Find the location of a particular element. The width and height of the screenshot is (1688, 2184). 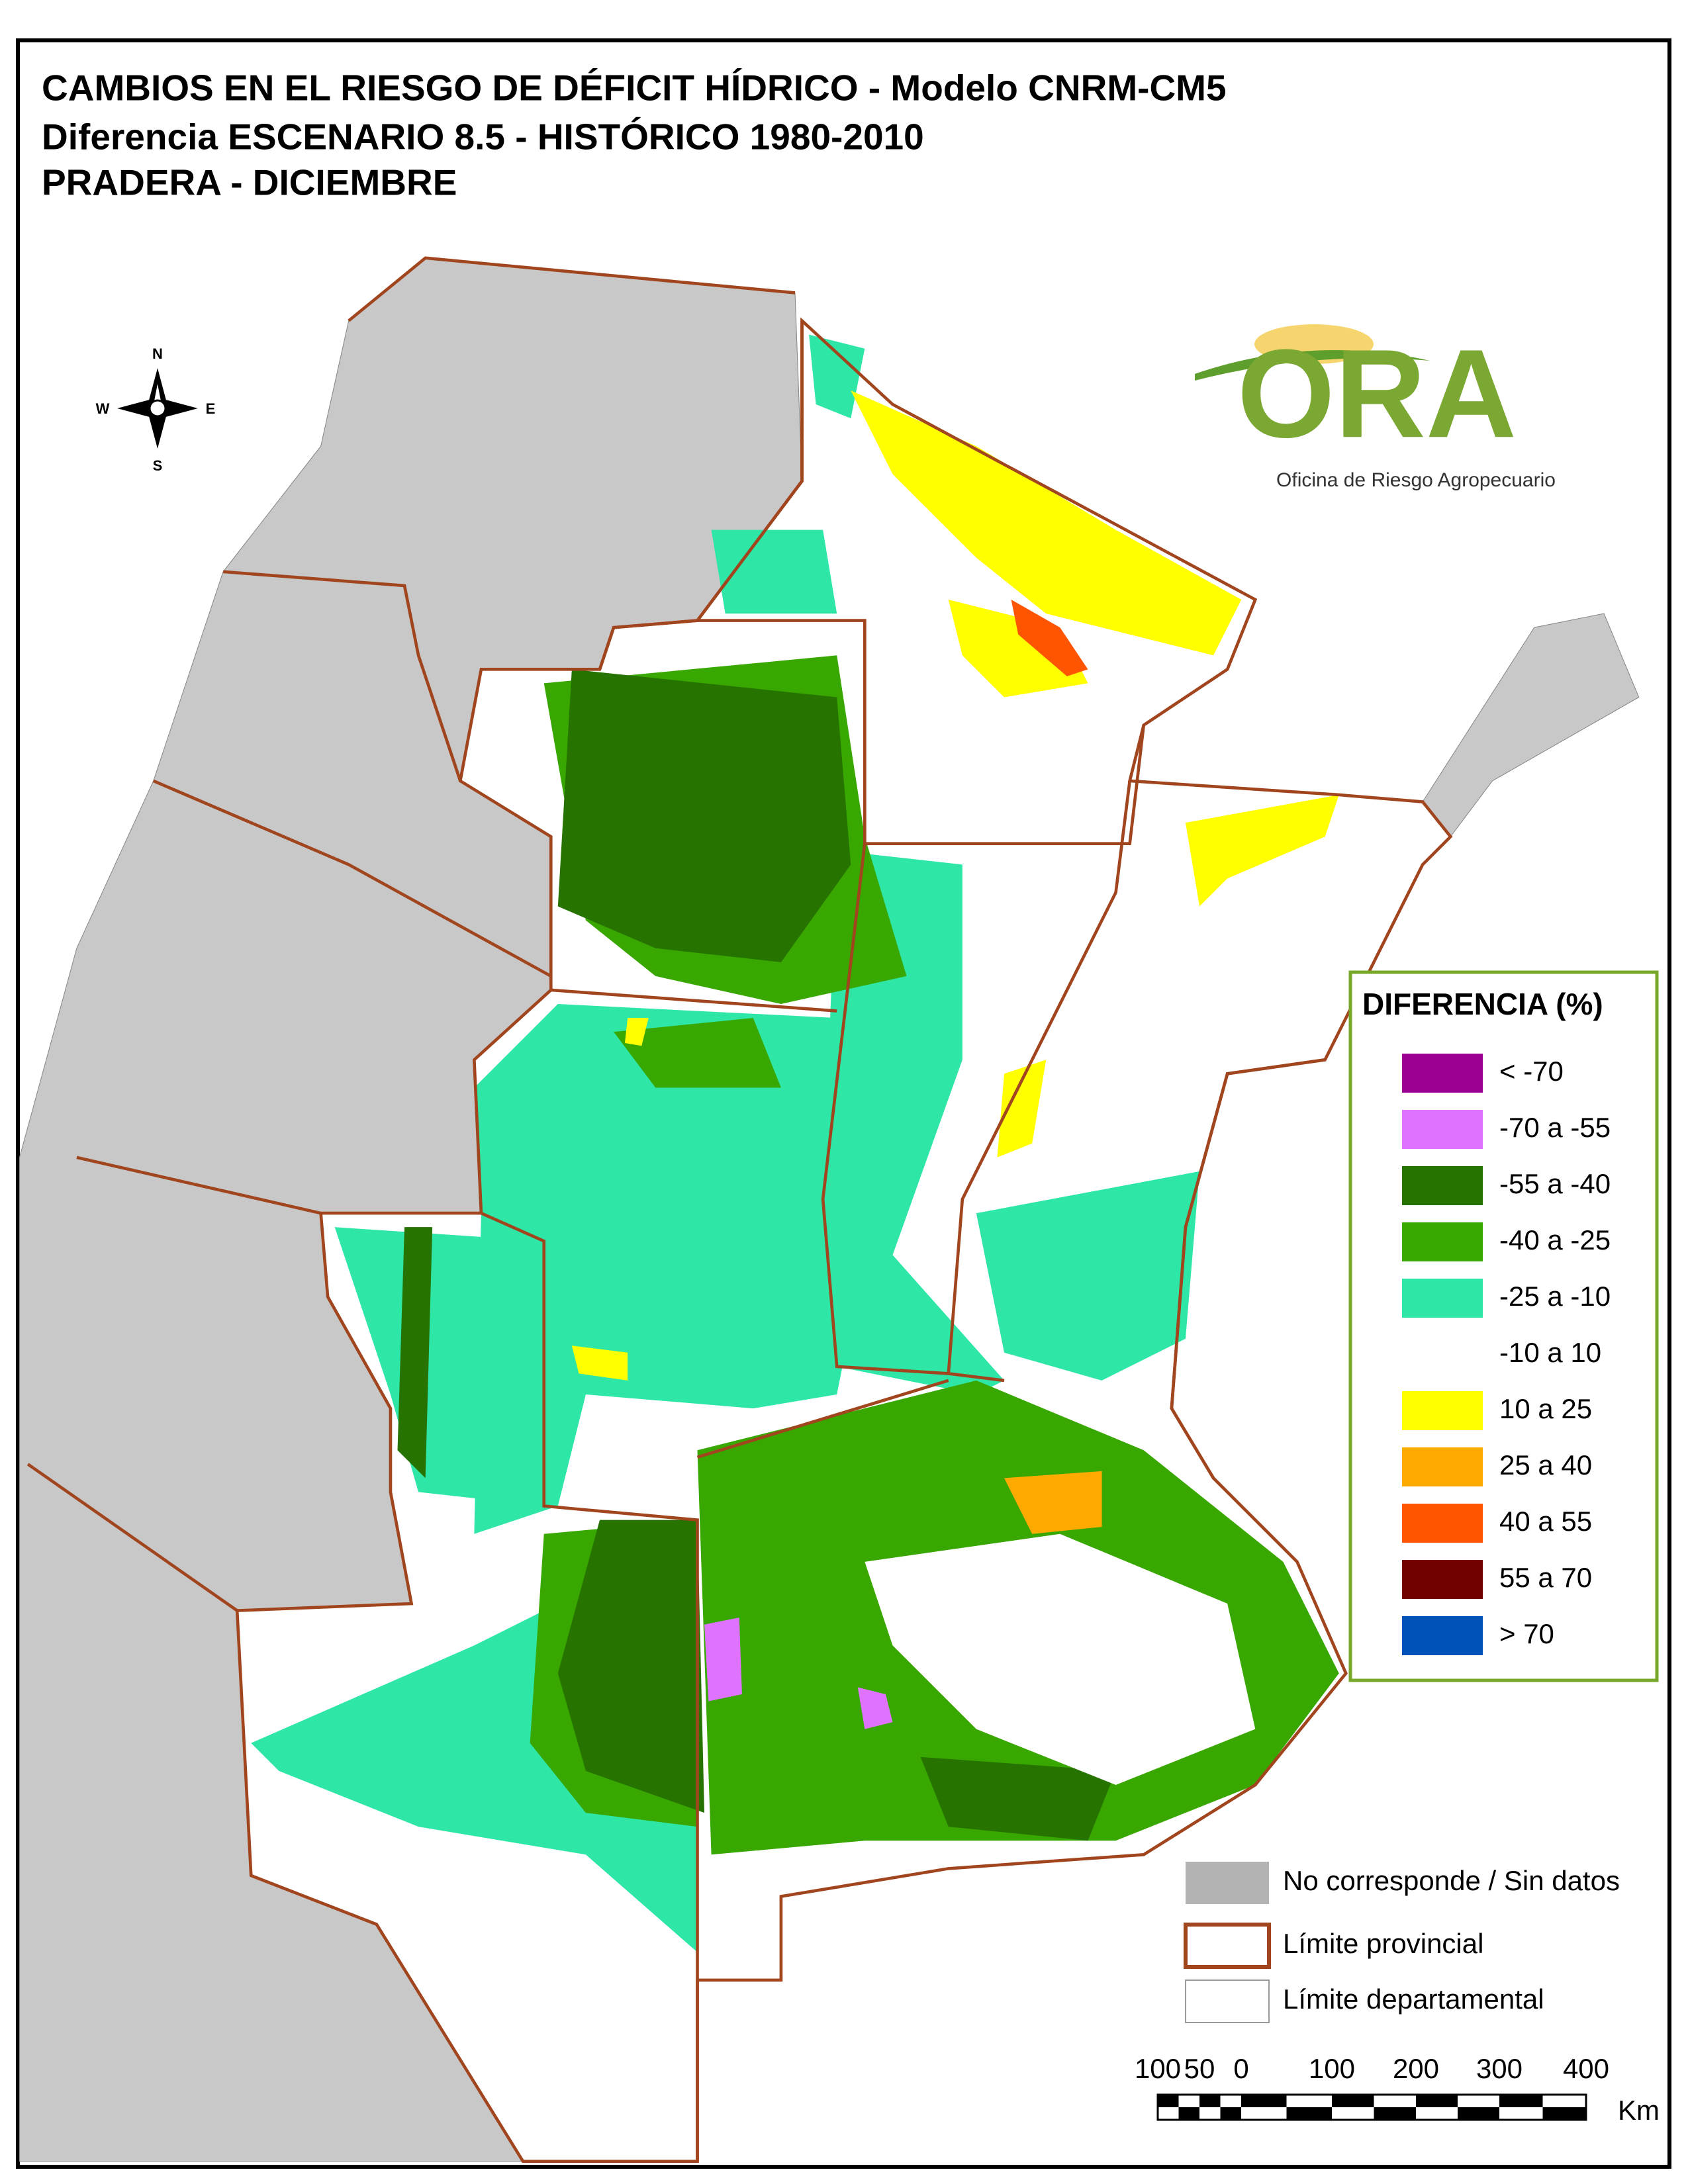

logo: ORA Oficina de Riesgo Agropecuario is located at coordinates (1376, 407).